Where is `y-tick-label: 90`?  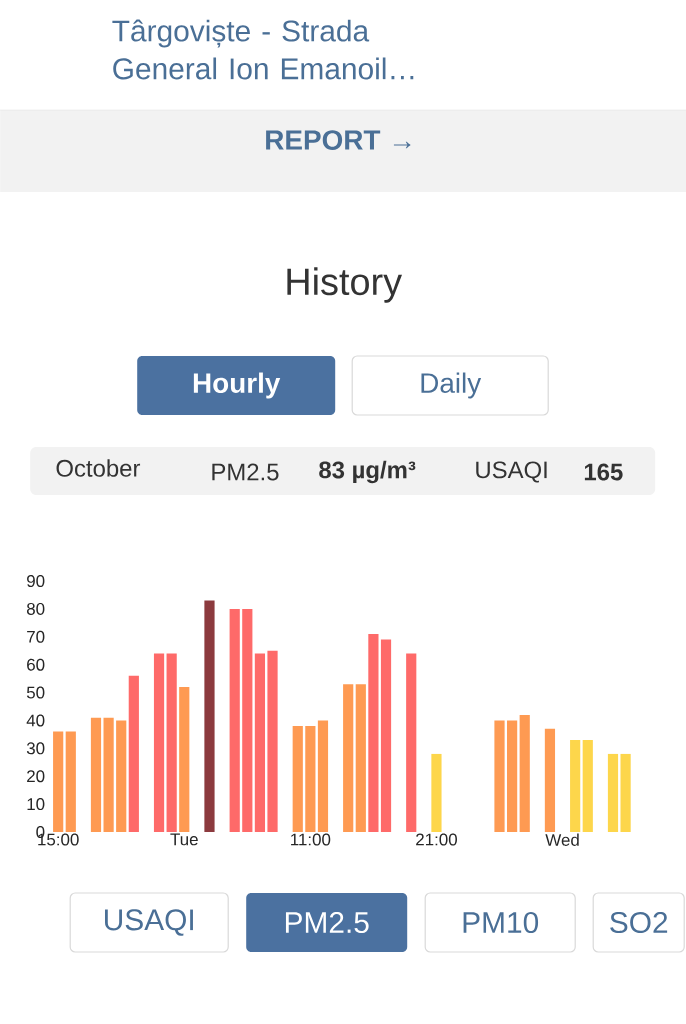
y-tick-label: 90 is located at coordinates (35, 581).